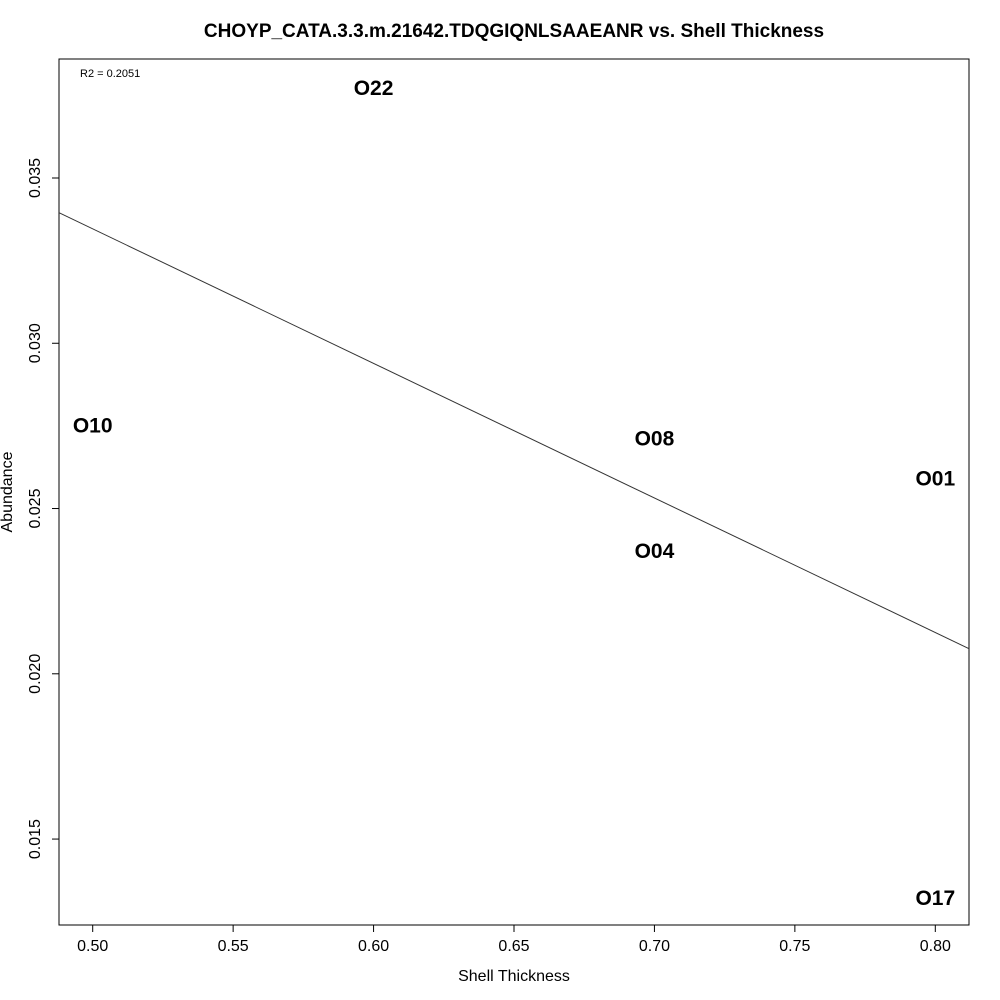 The height and width of the screenshot is (1000, 1000). I want to click on y-axis: 0.015 0.020 0.025 0.030 0.035, so click(43, 508).